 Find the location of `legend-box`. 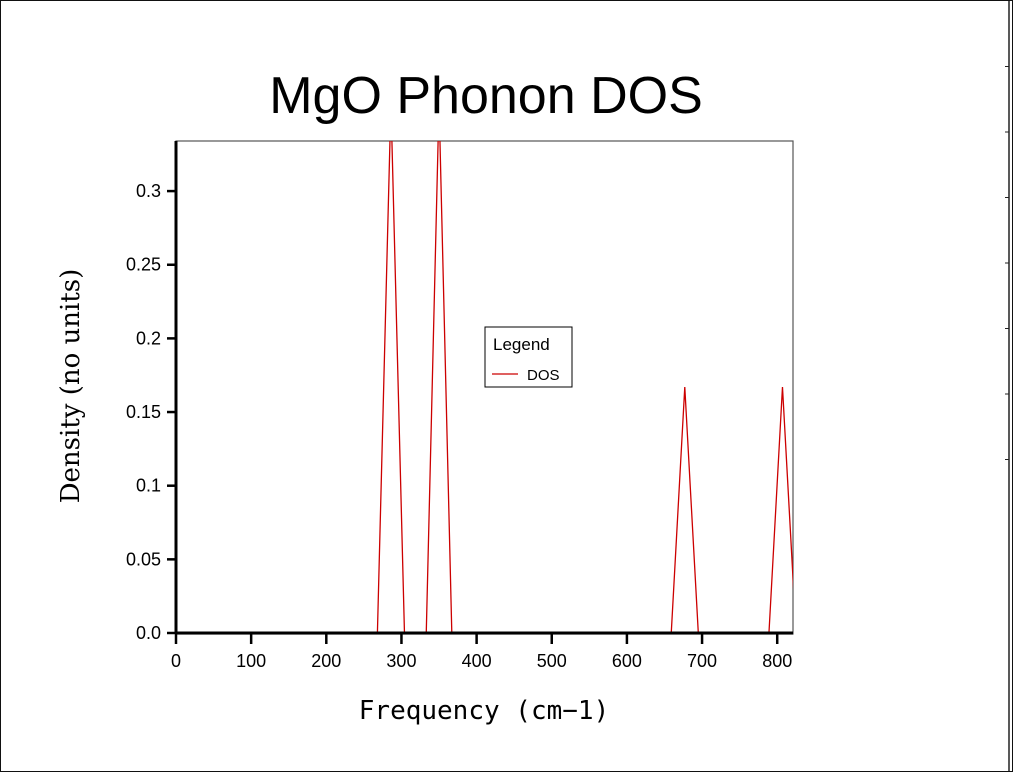

legend-box is located at coordinates (528, 357).